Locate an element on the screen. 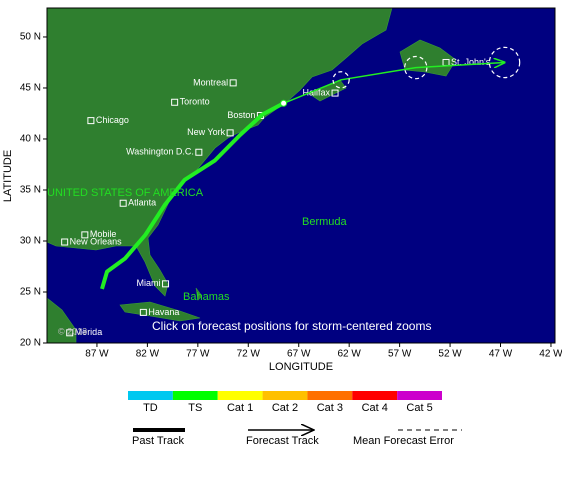 This screenshot has height=480, width=562. city-label: Washington D.C. is located at coordinates (160, 152).